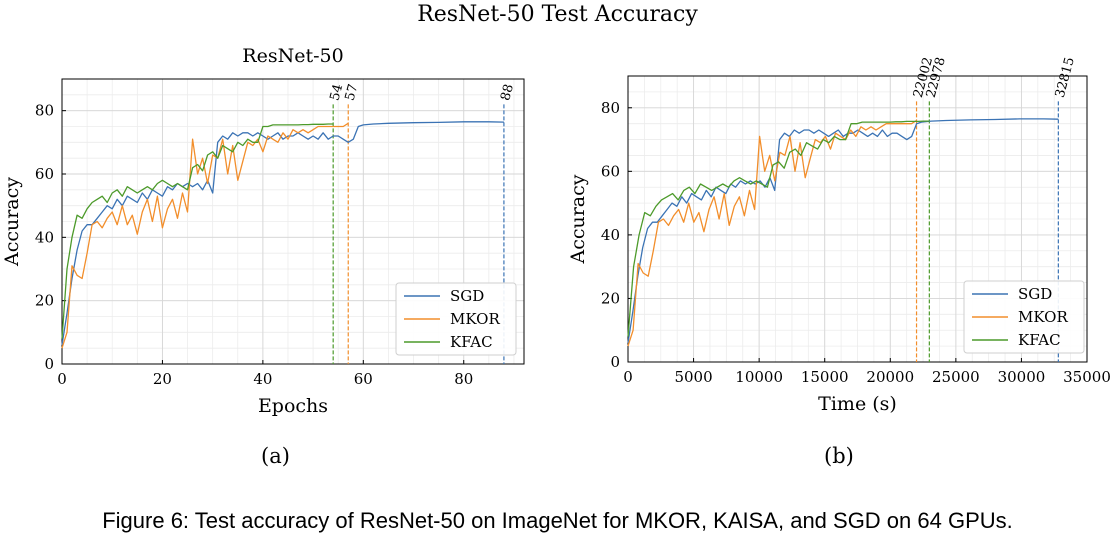 The height and width of the screenshot is (542, 1115). I want to click on marker-label: 57, so click(352, 93).